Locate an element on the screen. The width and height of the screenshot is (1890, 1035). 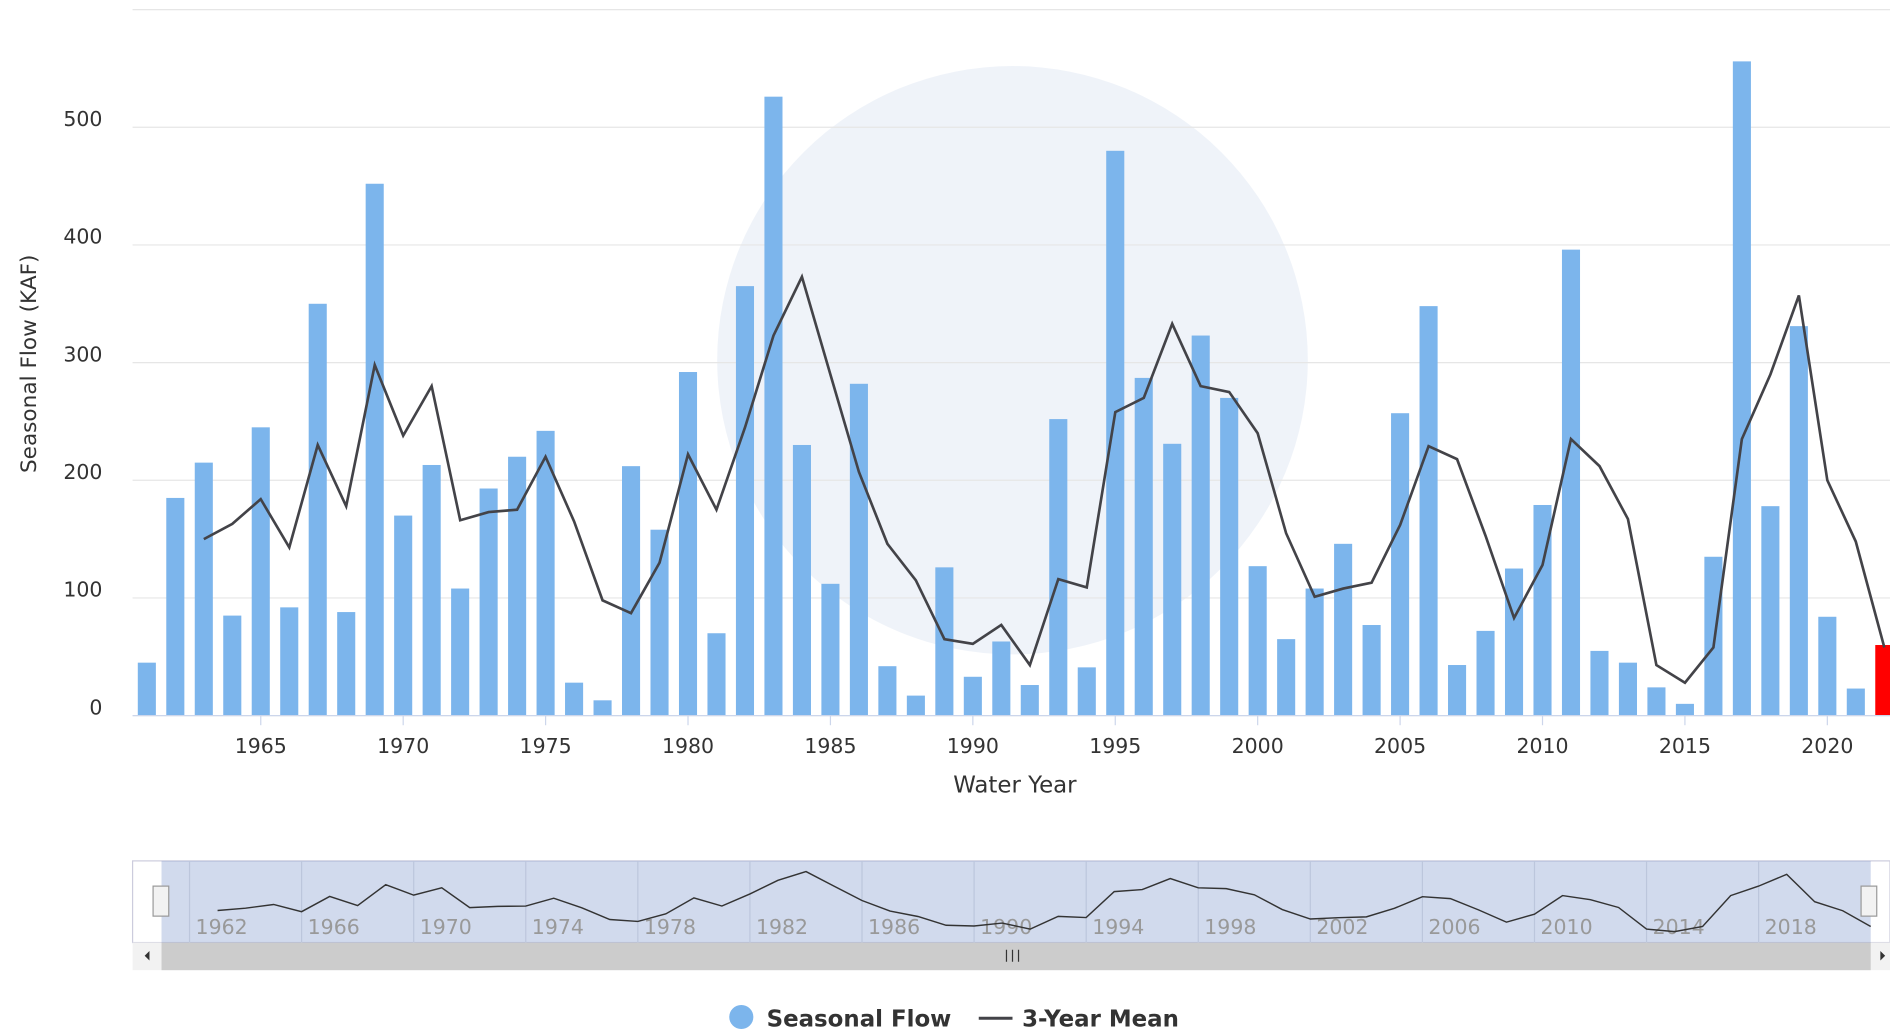
navigator-tick-label: 1962 is located at coordinates (222, 927).